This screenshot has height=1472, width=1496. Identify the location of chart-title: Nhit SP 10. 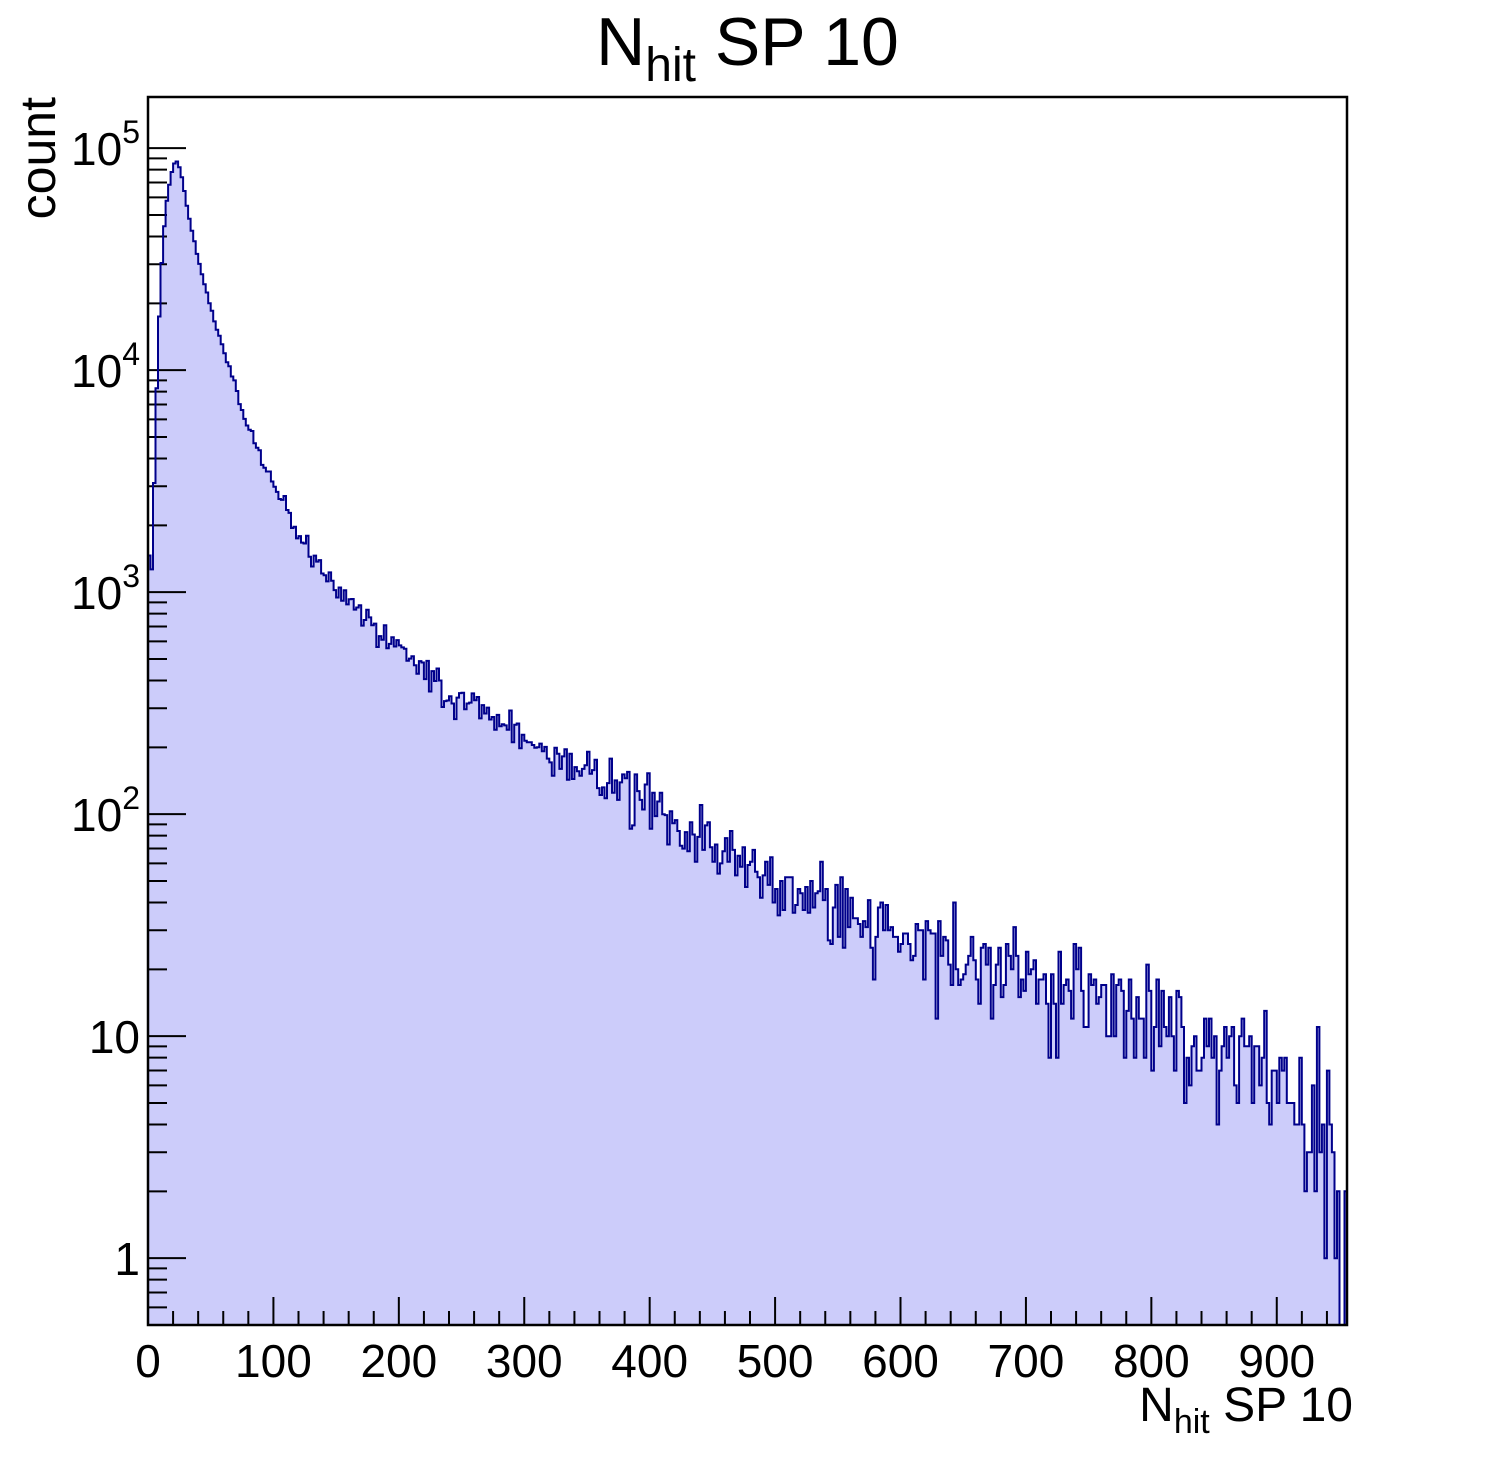
(747, 47).